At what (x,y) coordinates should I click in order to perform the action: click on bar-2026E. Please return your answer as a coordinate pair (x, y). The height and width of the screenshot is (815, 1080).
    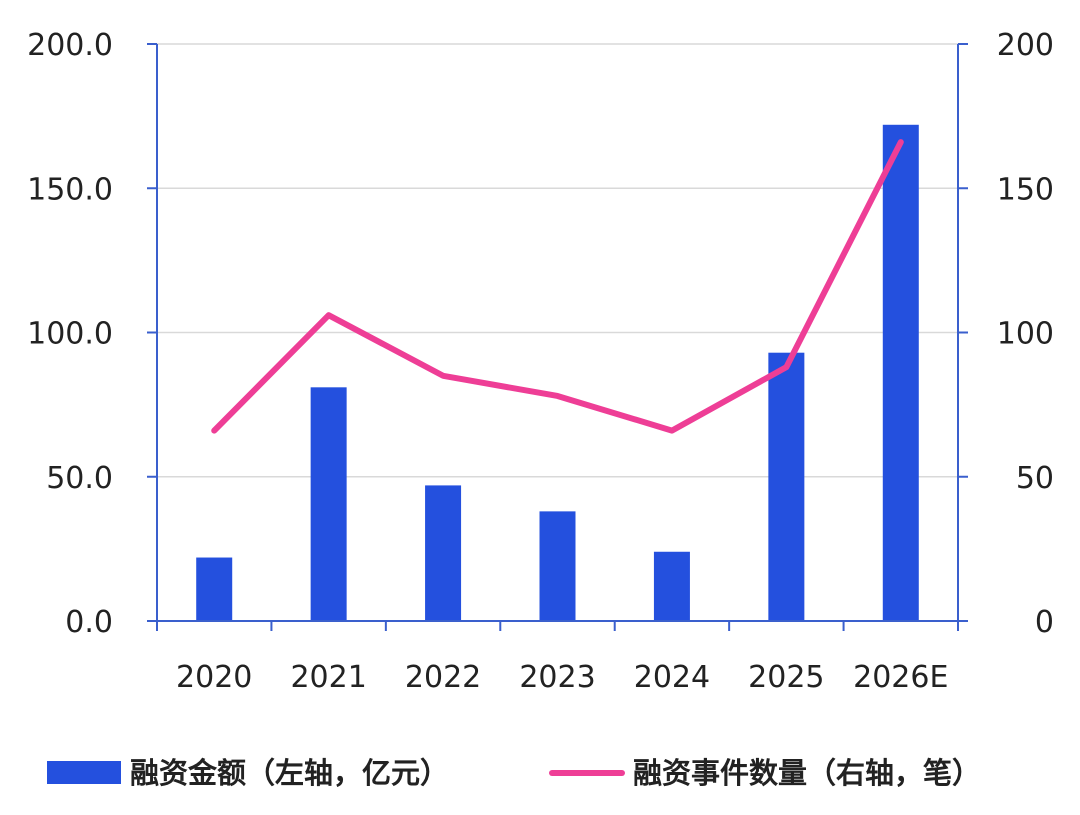
    Looking at the image, I should click on (900, 372).